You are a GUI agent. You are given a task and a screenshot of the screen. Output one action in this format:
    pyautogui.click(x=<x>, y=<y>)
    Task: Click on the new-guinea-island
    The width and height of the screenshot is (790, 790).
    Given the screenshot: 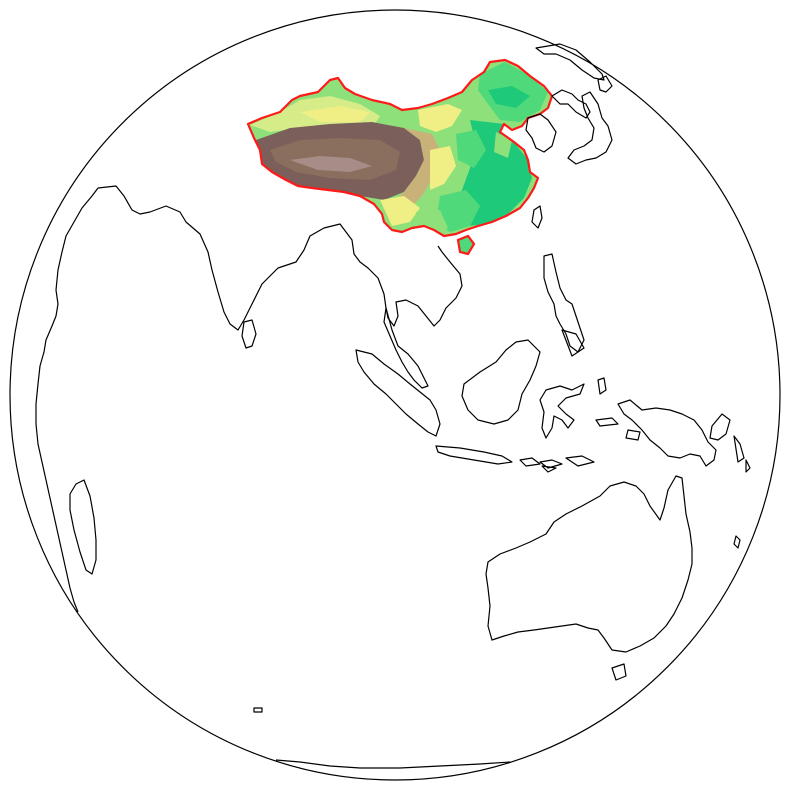 What is the action you would take?
    pyautogui.click(x=667, y=433)
    